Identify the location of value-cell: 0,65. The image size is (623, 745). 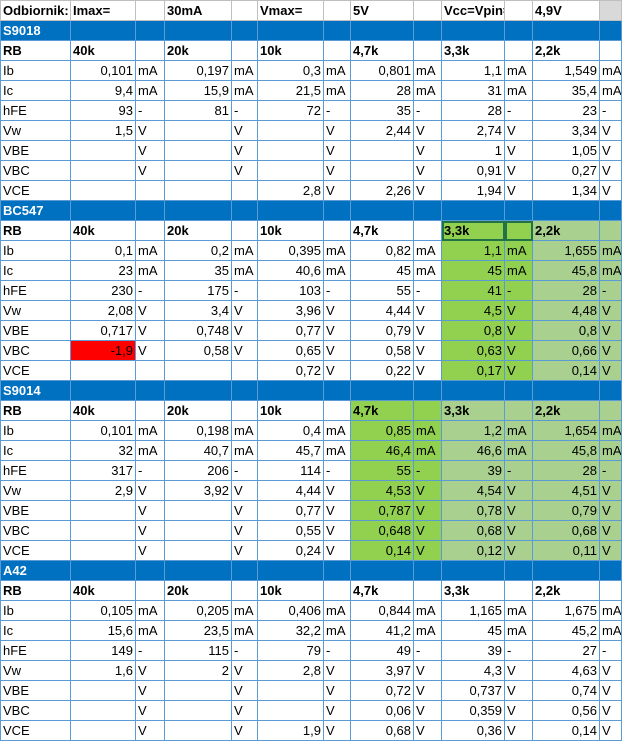
(290, 350).